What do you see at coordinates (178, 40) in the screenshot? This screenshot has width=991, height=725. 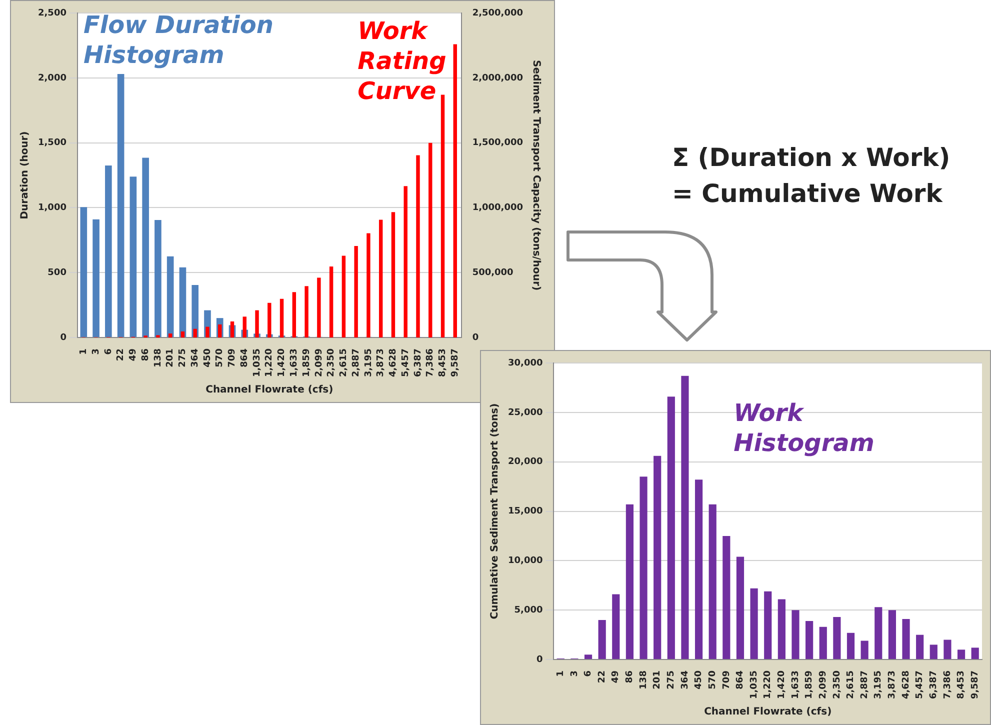 I see `series-label: Flow Duration Histogram` at bounding box center [178, 40].